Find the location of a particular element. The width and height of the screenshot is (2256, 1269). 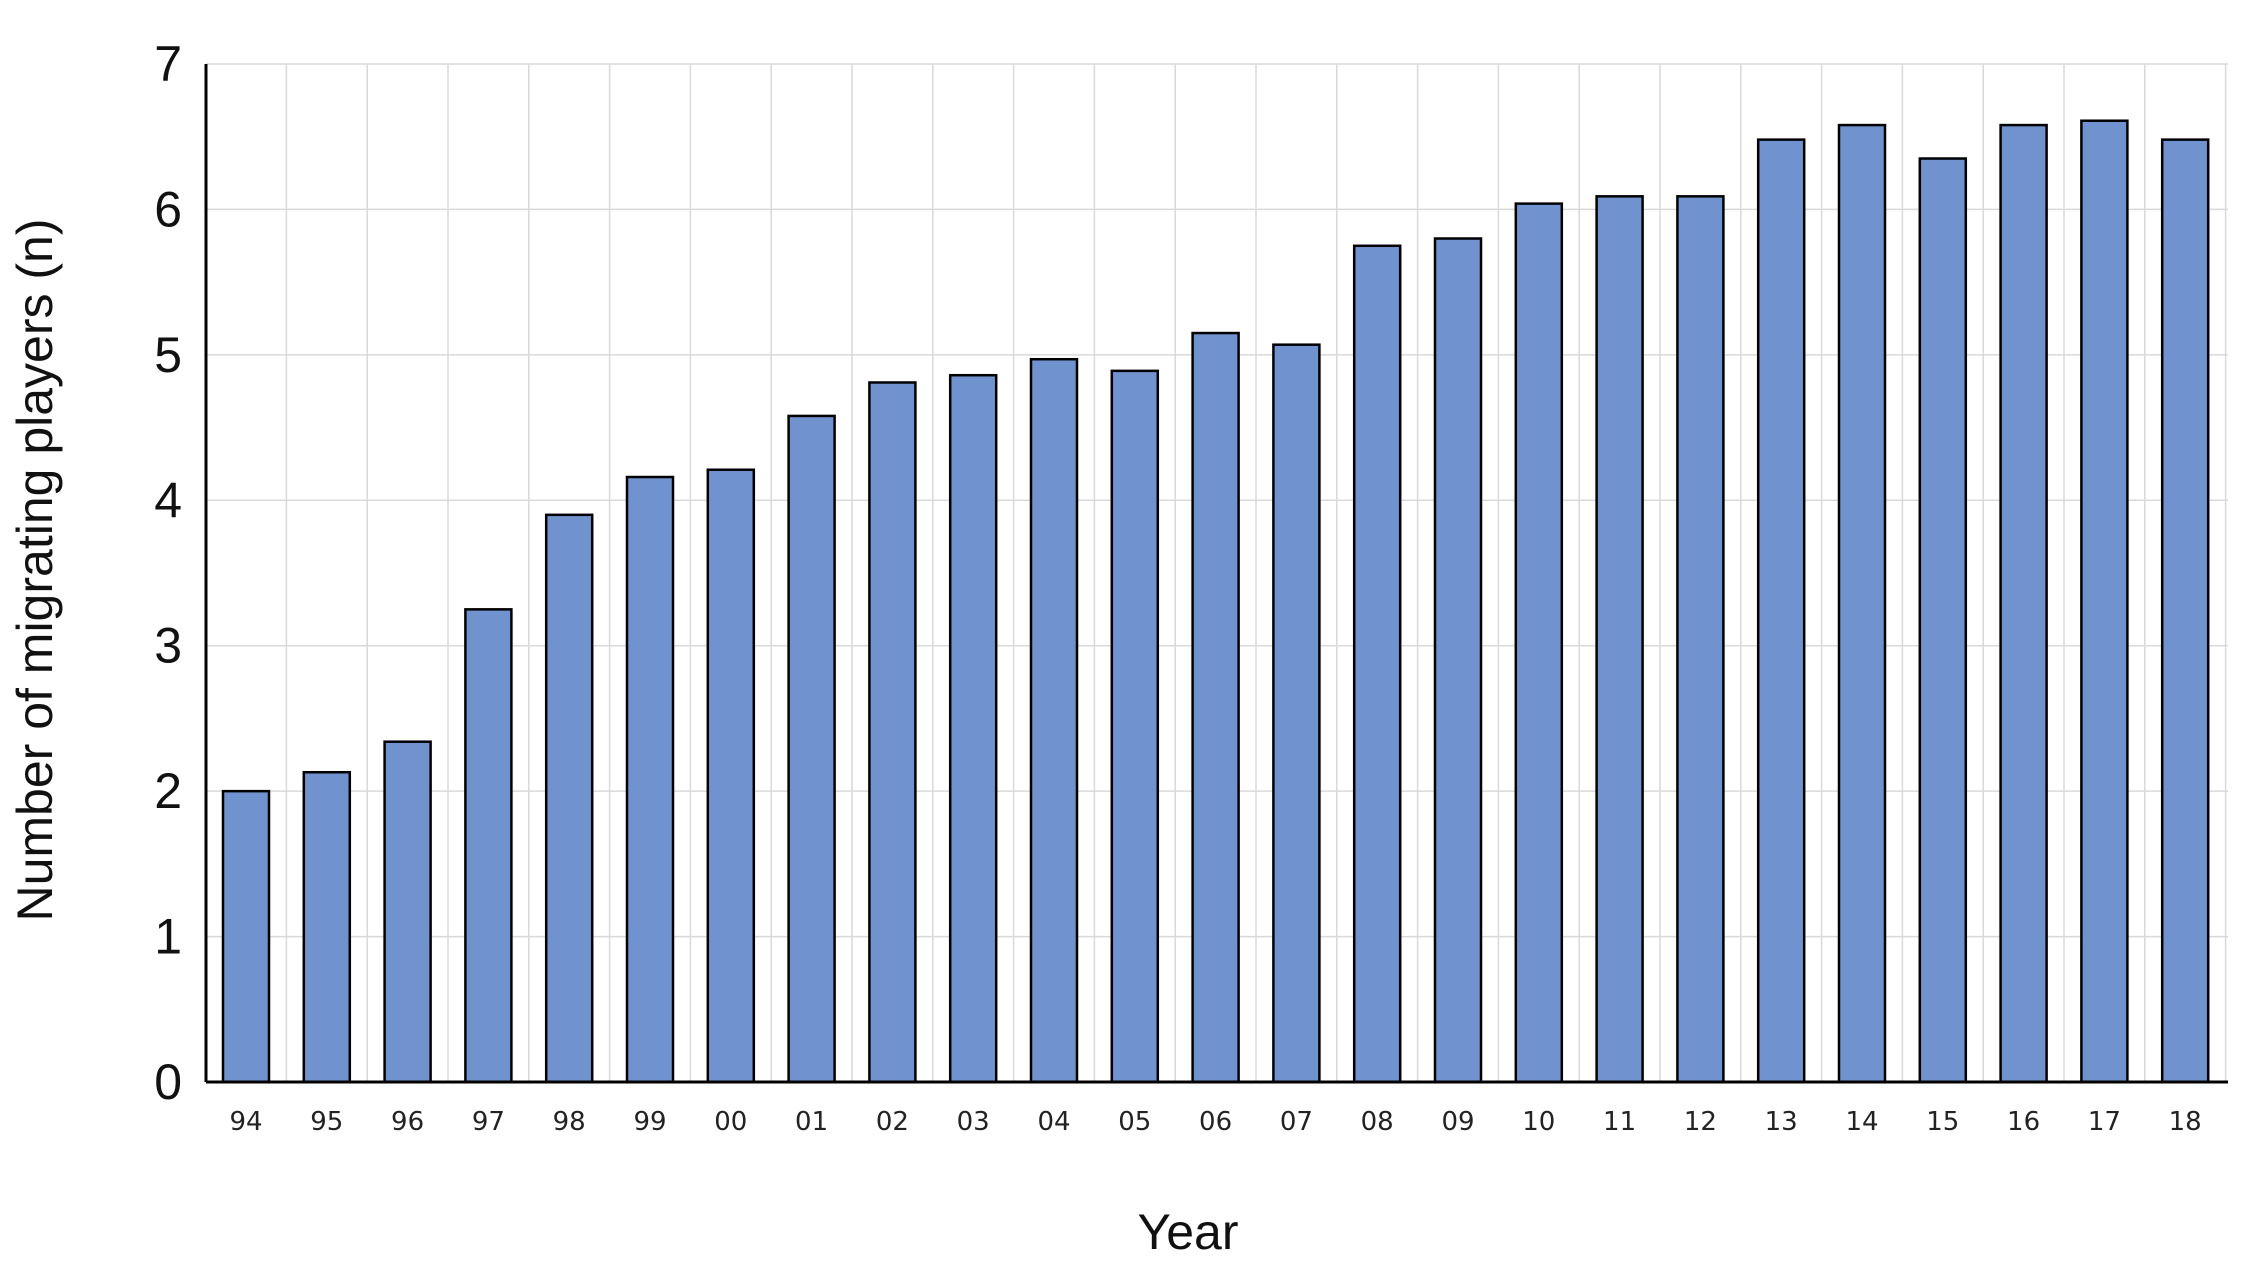

x-tick-label: 15 is located at coordinates (1942, 1122).